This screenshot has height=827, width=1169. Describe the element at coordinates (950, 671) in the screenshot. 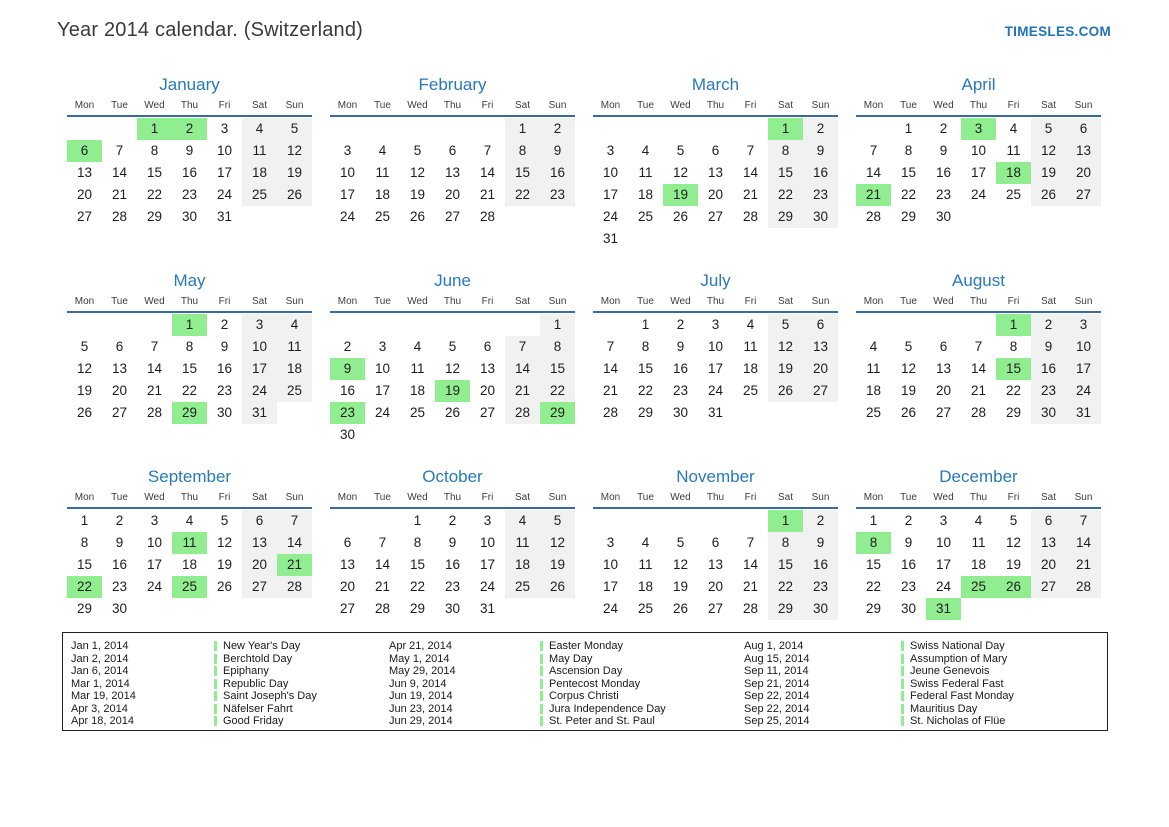

I see `holiday-name: Jeune Genevois` at that location.